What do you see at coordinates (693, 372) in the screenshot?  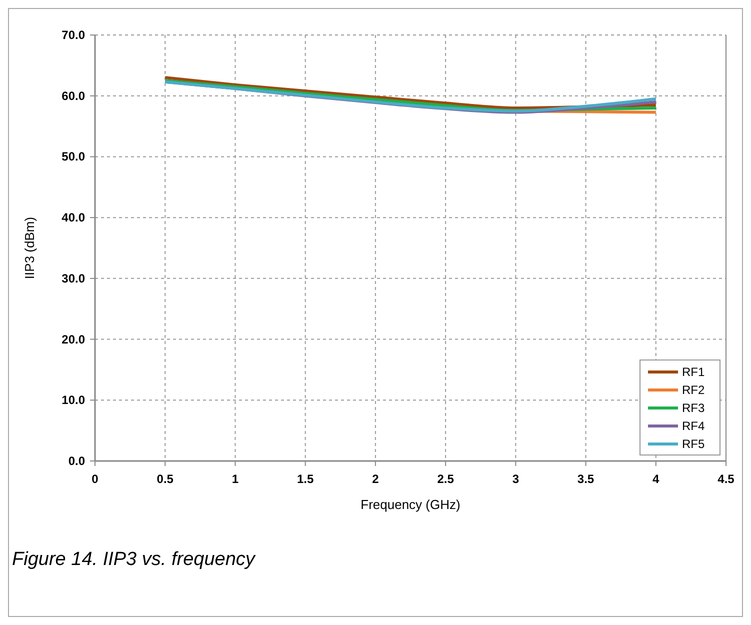 I see `legend-label: RF1` at bounding box center [693, 372].